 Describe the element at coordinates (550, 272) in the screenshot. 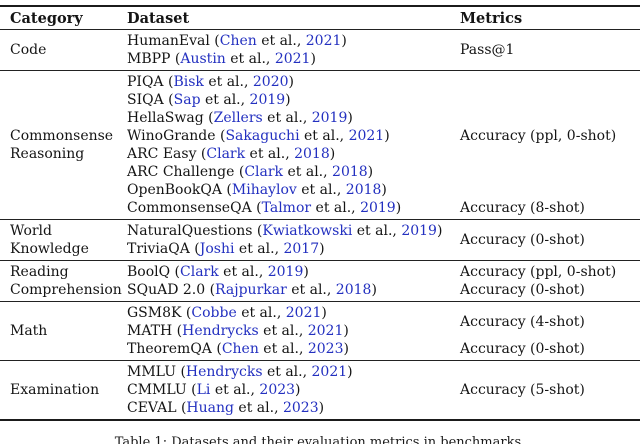

I see `metric-group: Accuracy (ppl, 0-shot)` at that location.